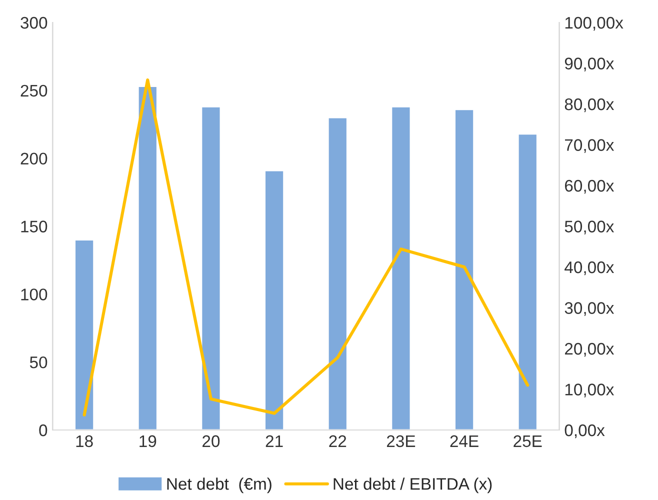  I want to click on y2-tick-label: 20,00x, so click(589, 349).